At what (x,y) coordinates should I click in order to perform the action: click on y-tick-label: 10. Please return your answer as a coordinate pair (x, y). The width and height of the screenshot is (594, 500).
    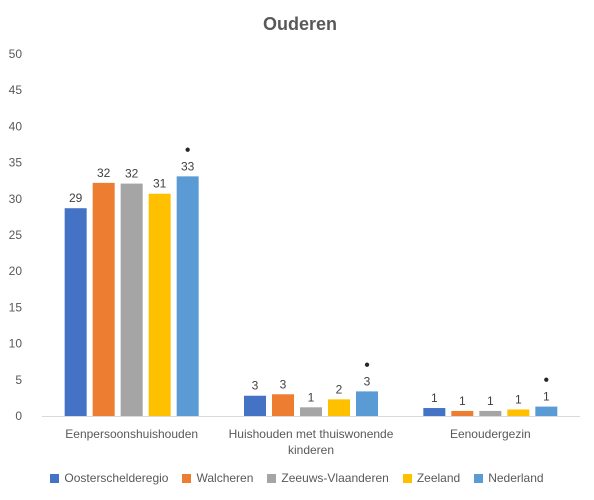
    Looking at the image, I should click on (16, 344).